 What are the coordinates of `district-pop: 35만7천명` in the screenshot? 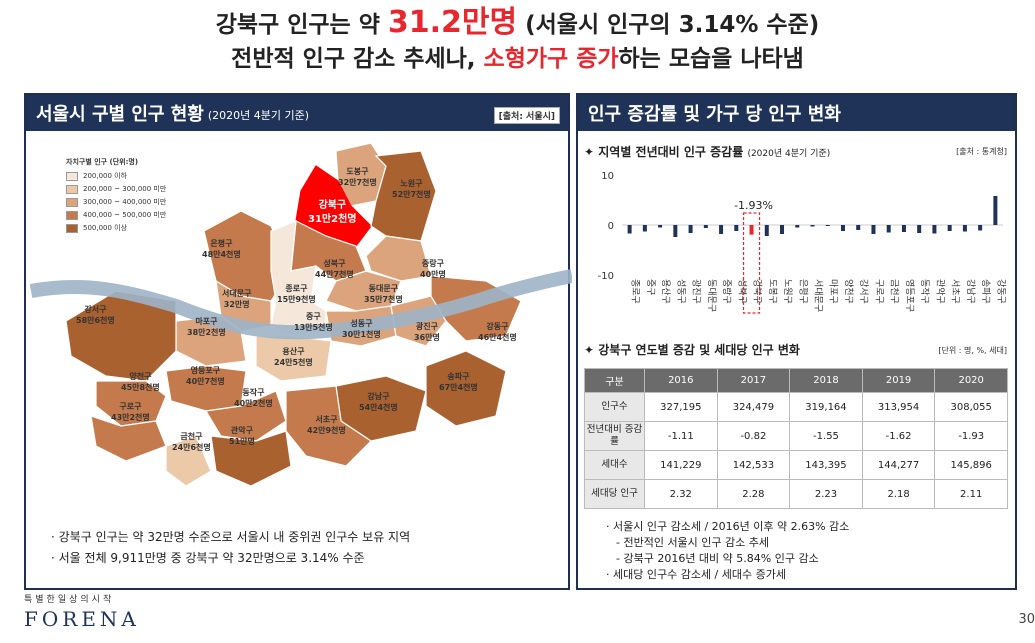 It's located at (383, 299).